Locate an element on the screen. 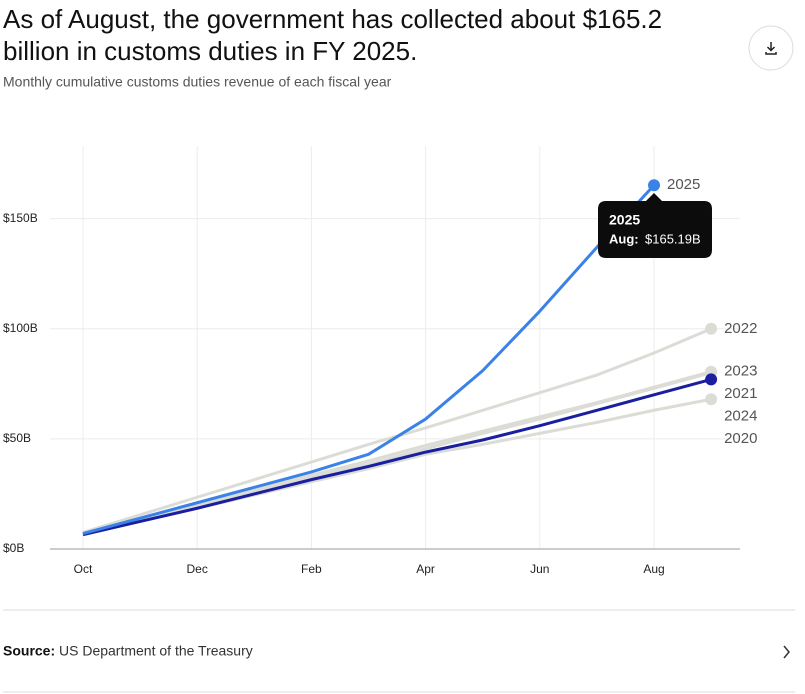 The height and width of the screenshot is (694, 805). download-button is located at coordinates (771, 48).